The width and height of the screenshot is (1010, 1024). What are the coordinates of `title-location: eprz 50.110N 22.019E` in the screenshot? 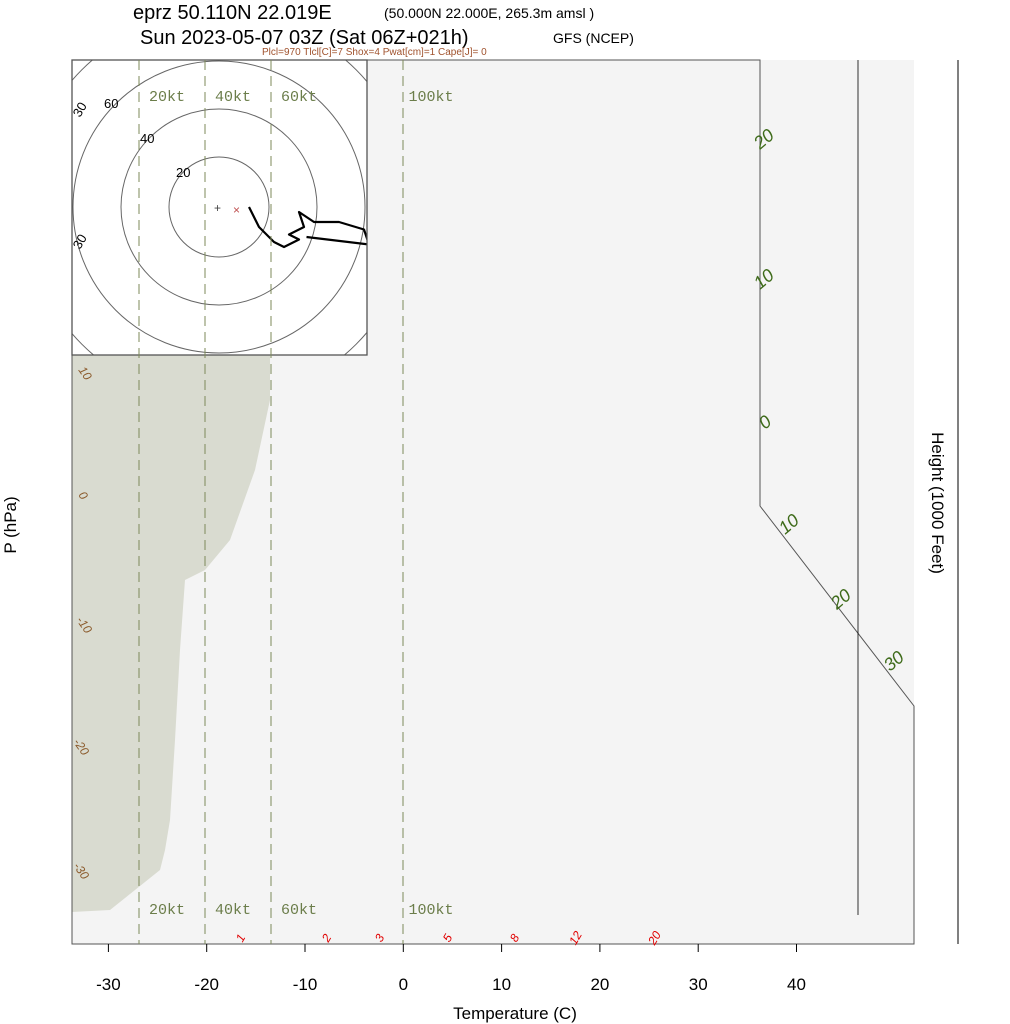 It's located at (232, 13).